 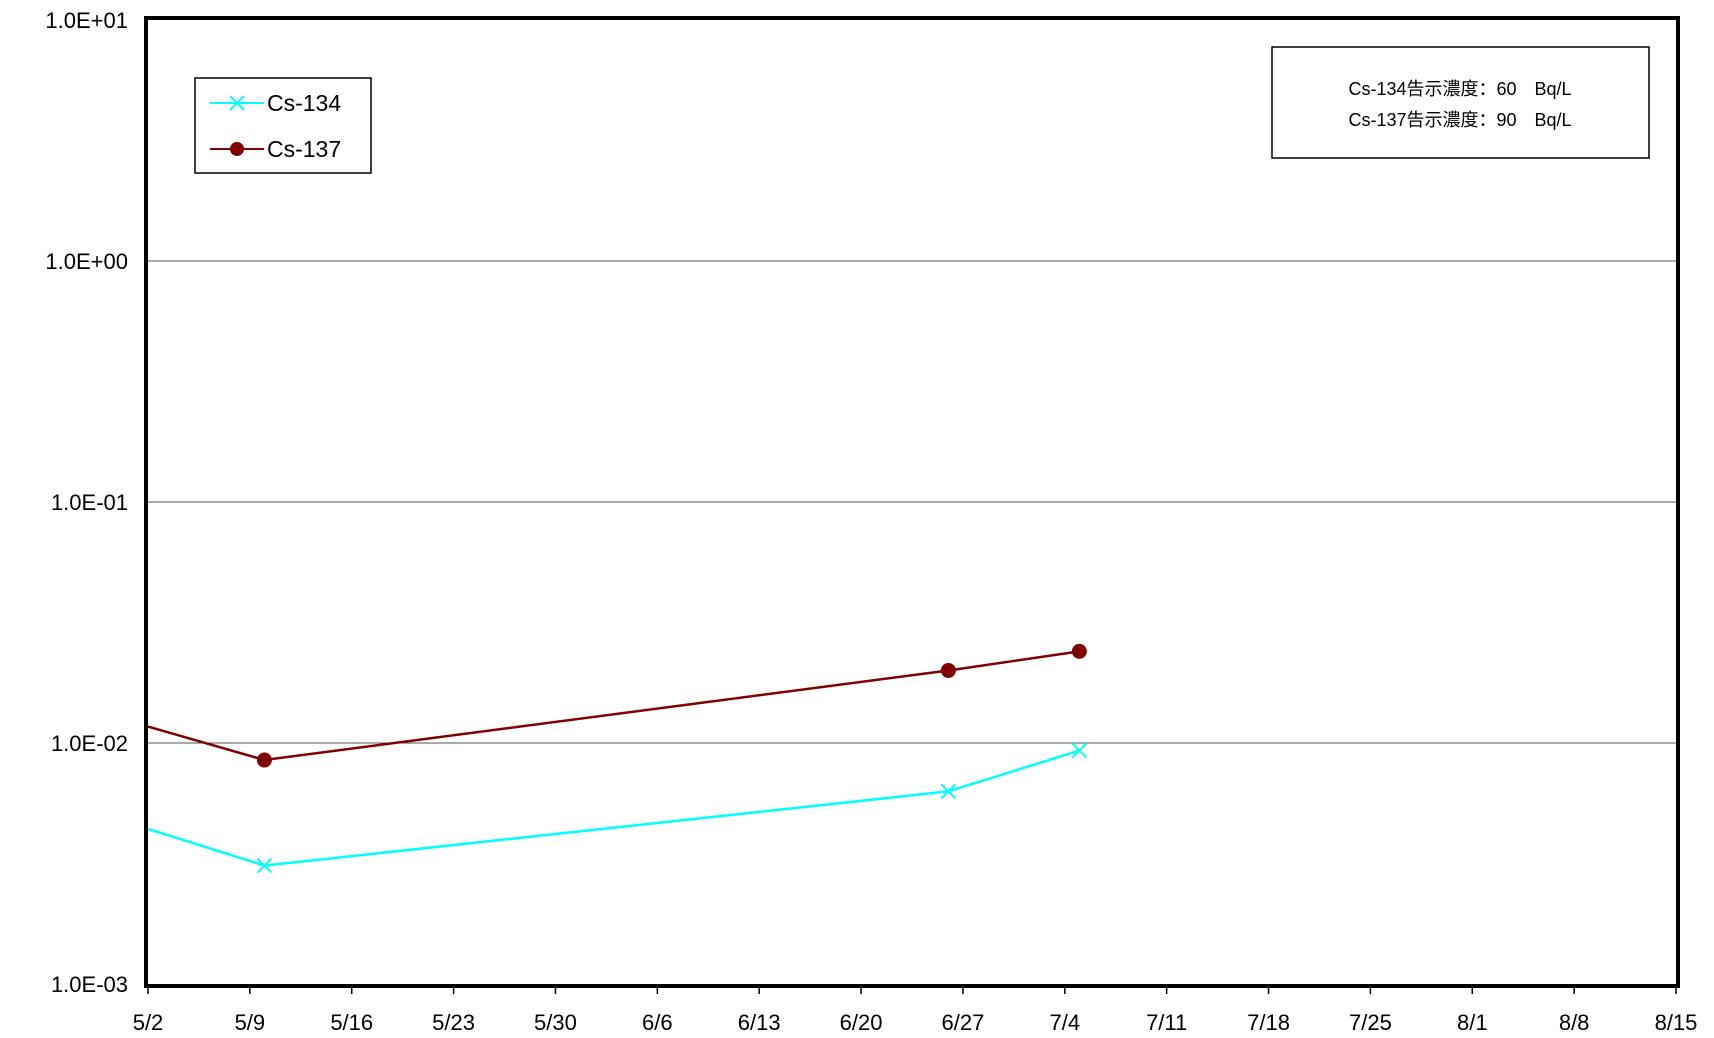 What do you see at coordinates (1065, 1022) in the screenshot?
I see `x-tick-label: 7/4` at bounding box center [1065, 1022].